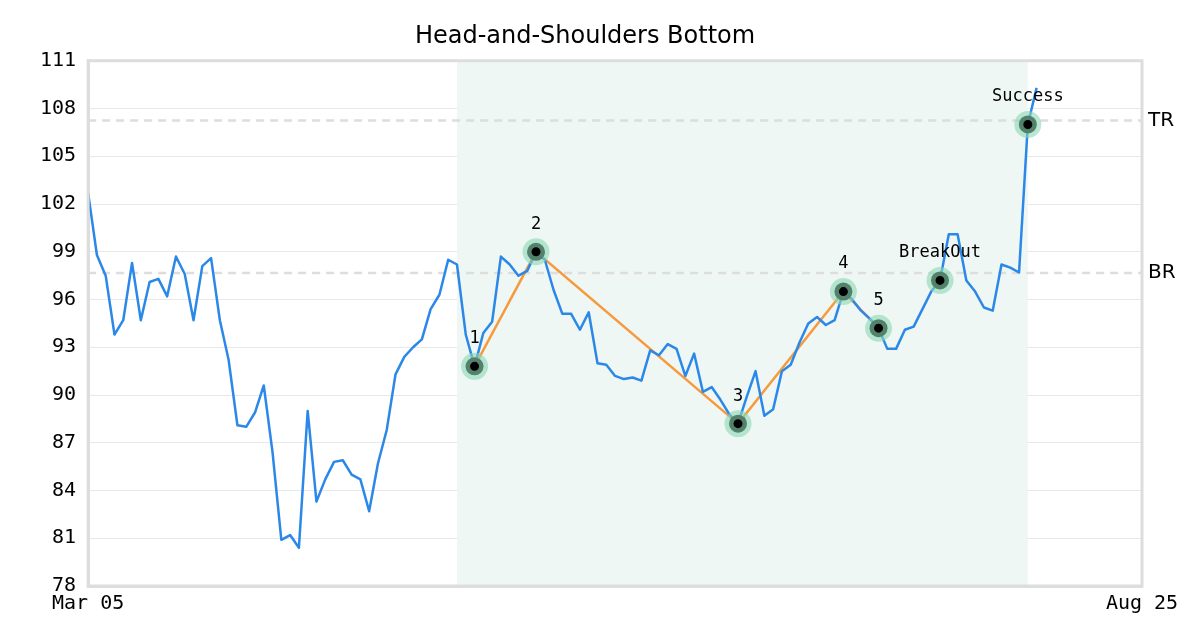 The width and height of the screenshot is (1200, 630). I want to click on y-tick-label: 99, so click(64, 249).